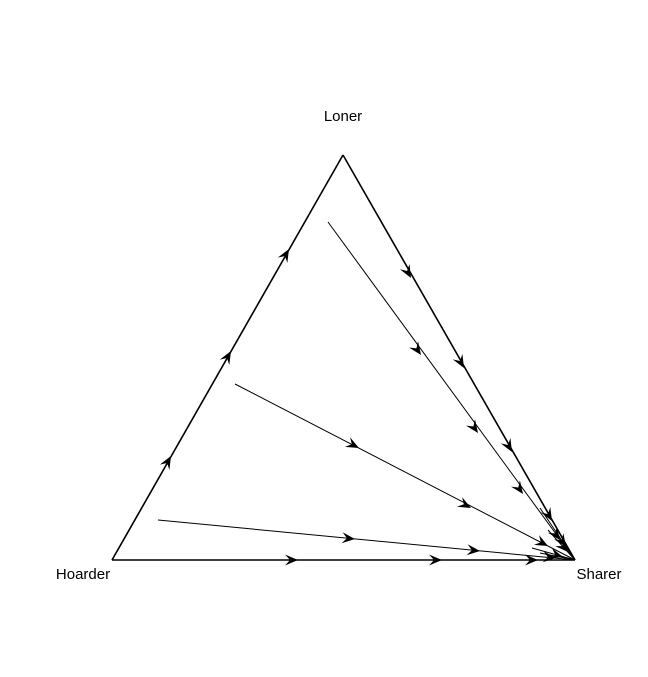  I want to click on vertex-label-hoarder: Hoarder, so click(83, 574).